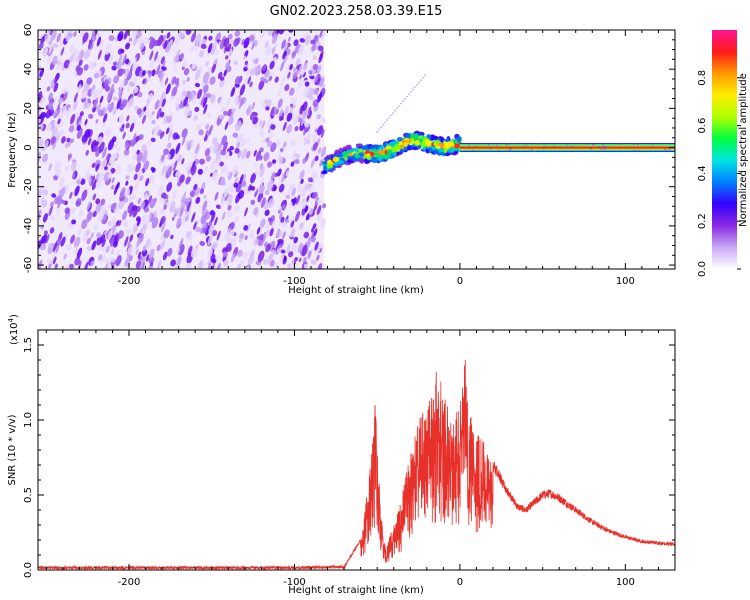  What do you see at coordinates (28, 187) in the screenshot?
I see `y-tick-label: -20` at bounding box center [28, 187].